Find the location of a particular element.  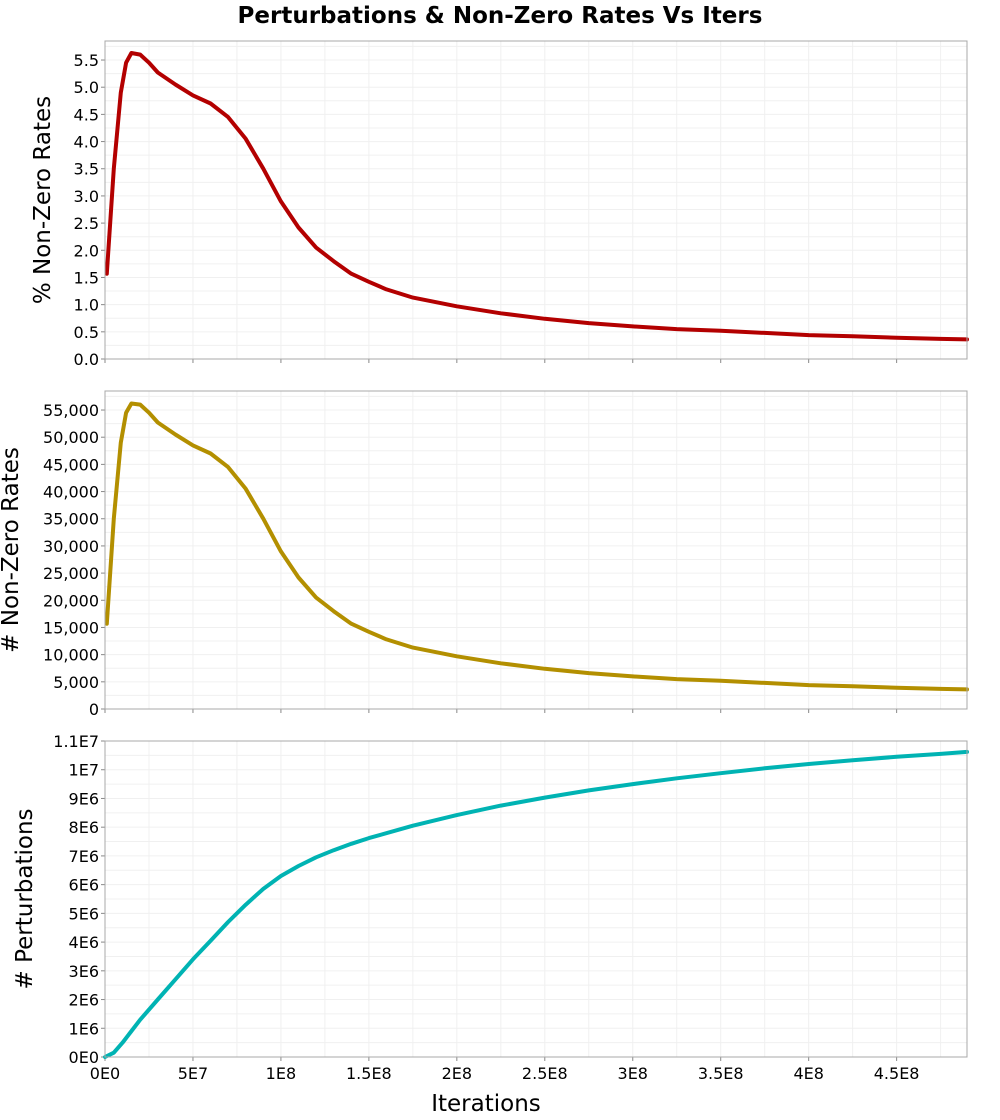

y-tick-label: 45,000 is located at coordinates (71, 464).